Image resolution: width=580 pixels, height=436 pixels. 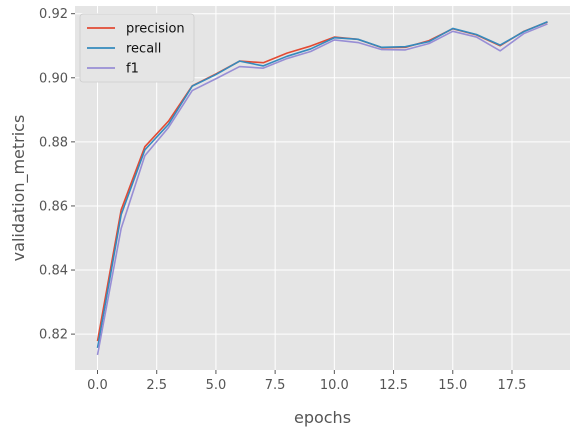 I want to click on legend-label: f1, so click(x=132, y=69).